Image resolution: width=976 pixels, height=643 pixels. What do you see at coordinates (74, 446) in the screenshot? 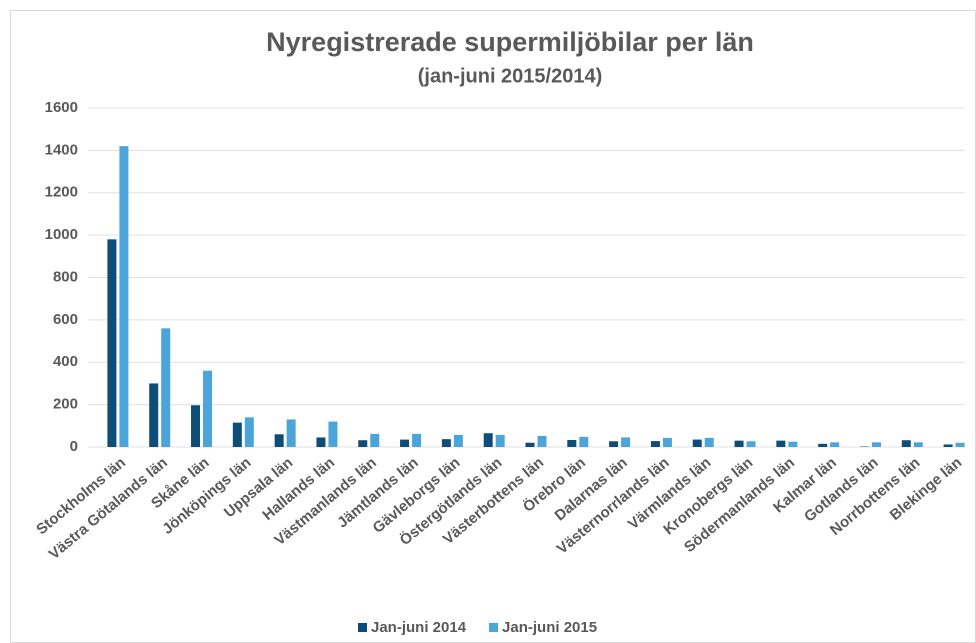
I see `y-tick-label: 0` at bounding box center [74, 446].